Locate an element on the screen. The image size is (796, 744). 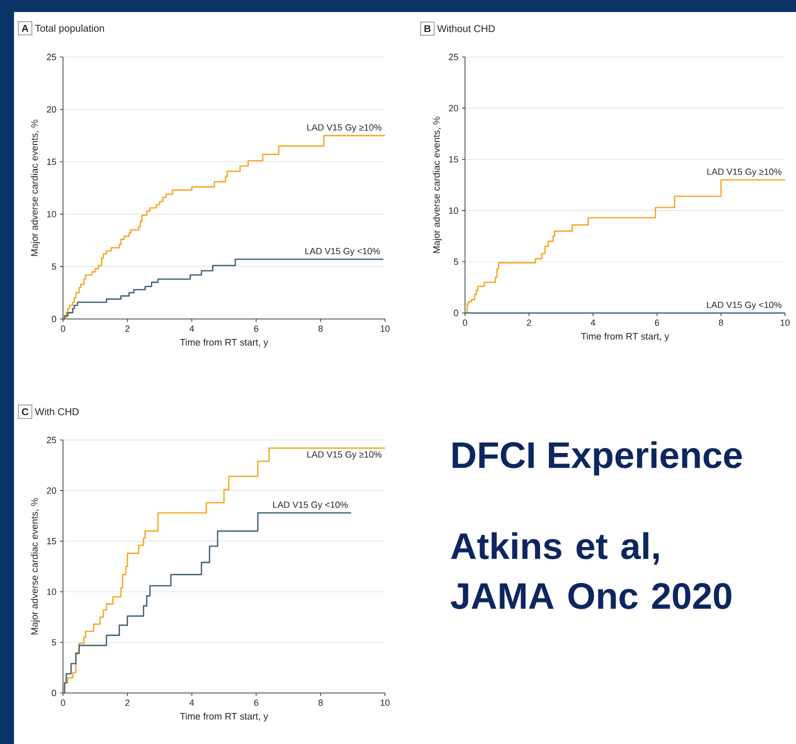
text: DFCI Experience is located at coordinates (597, 458).